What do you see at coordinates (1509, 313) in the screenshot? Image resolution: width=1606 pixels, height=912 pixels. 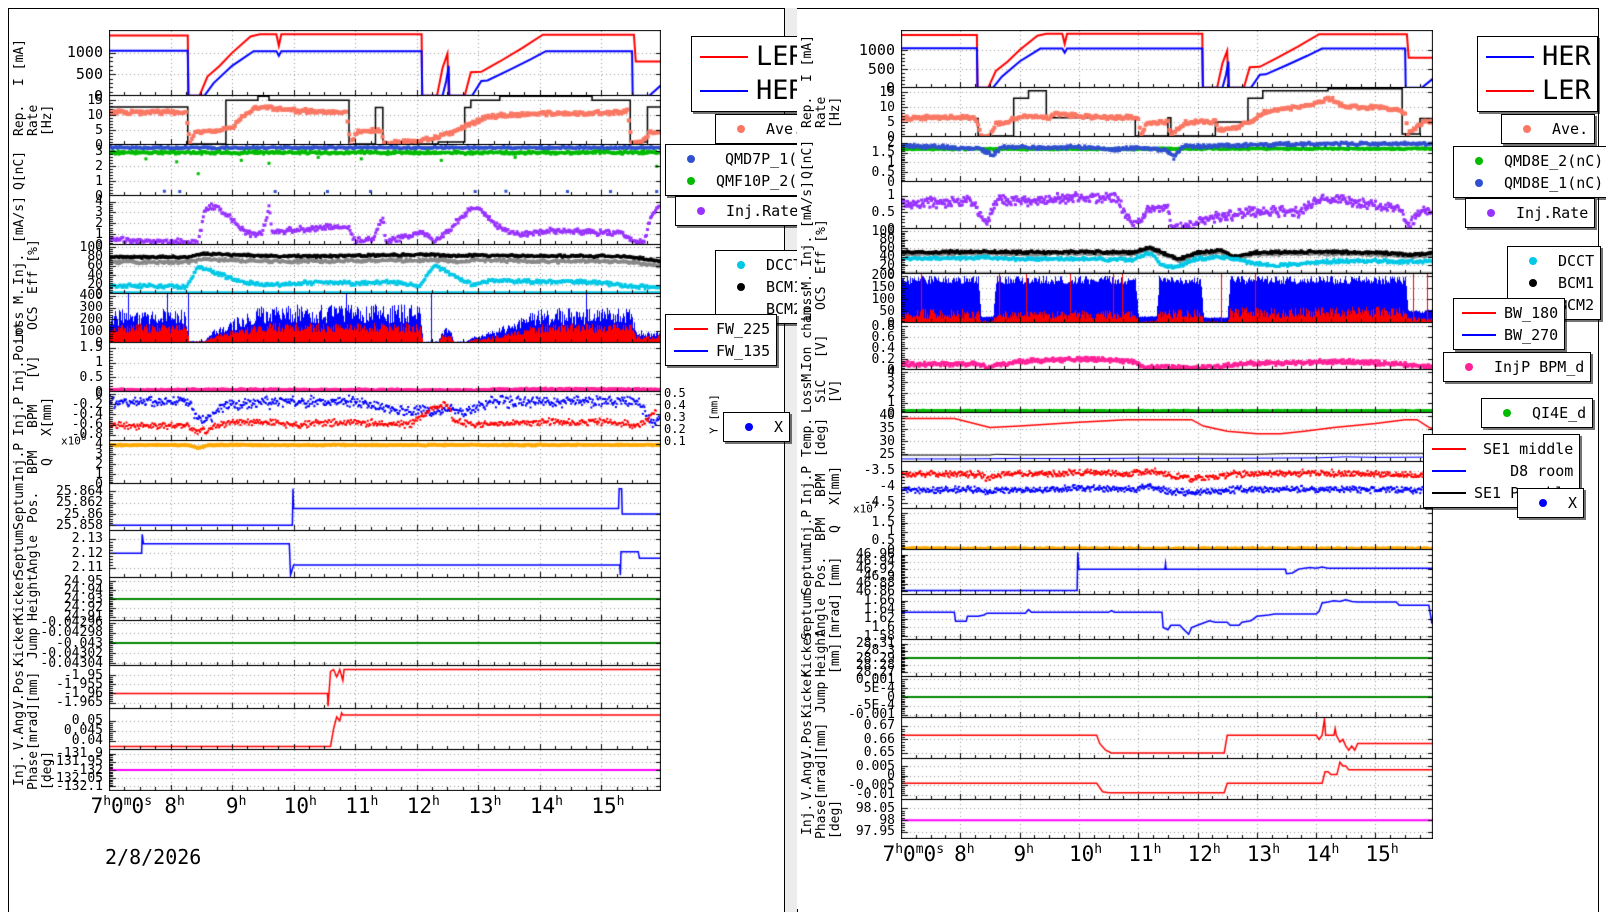 I see `legend-item: BW_180` at bounding box center [1509, 313].